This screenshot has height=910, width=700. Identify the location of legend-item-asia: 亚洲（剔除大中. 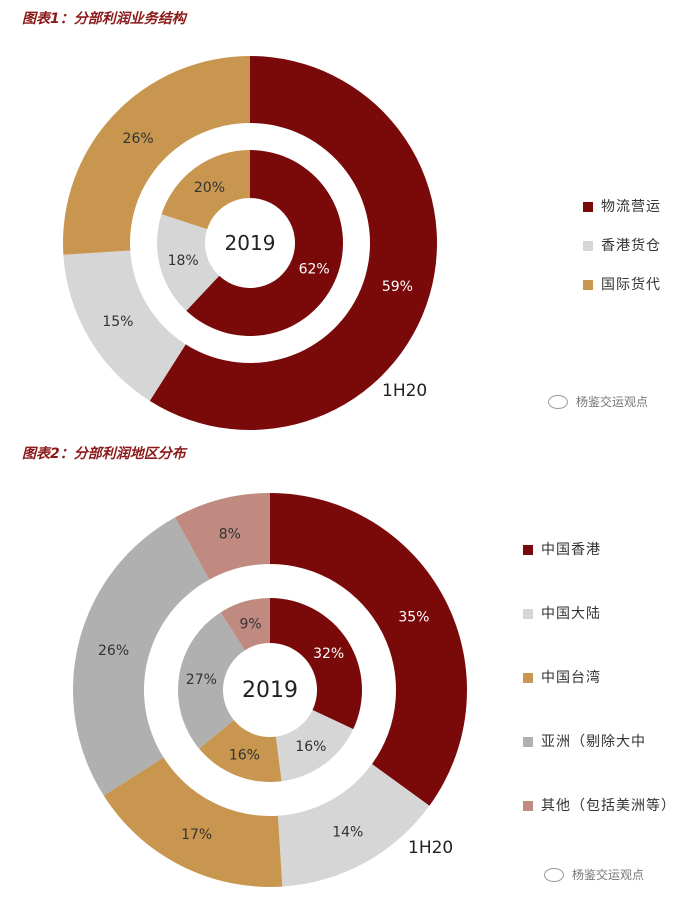
(608, 742).